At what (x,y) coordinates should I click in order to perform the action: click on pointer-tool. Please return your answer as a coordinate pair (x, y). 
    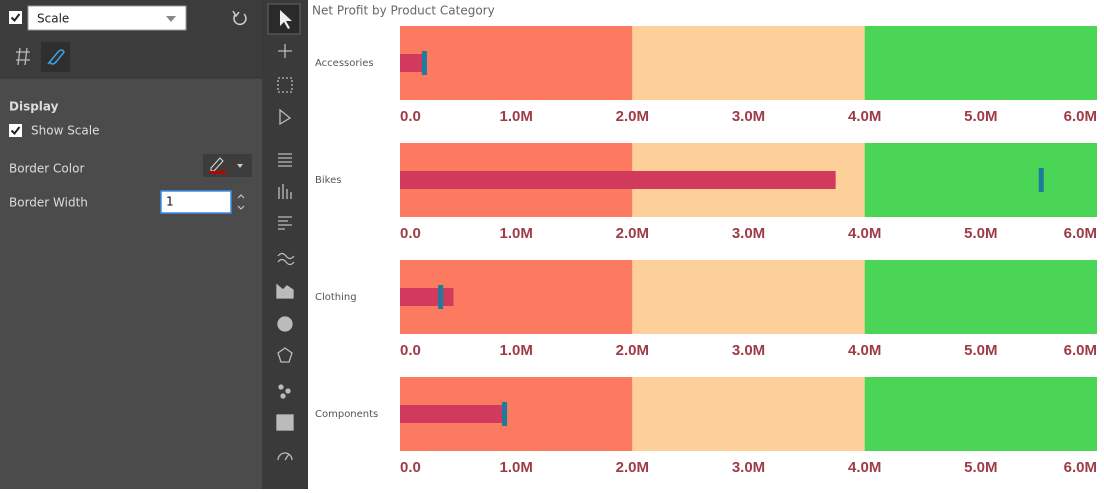
    Looking at the image, I should click on (286, 19).